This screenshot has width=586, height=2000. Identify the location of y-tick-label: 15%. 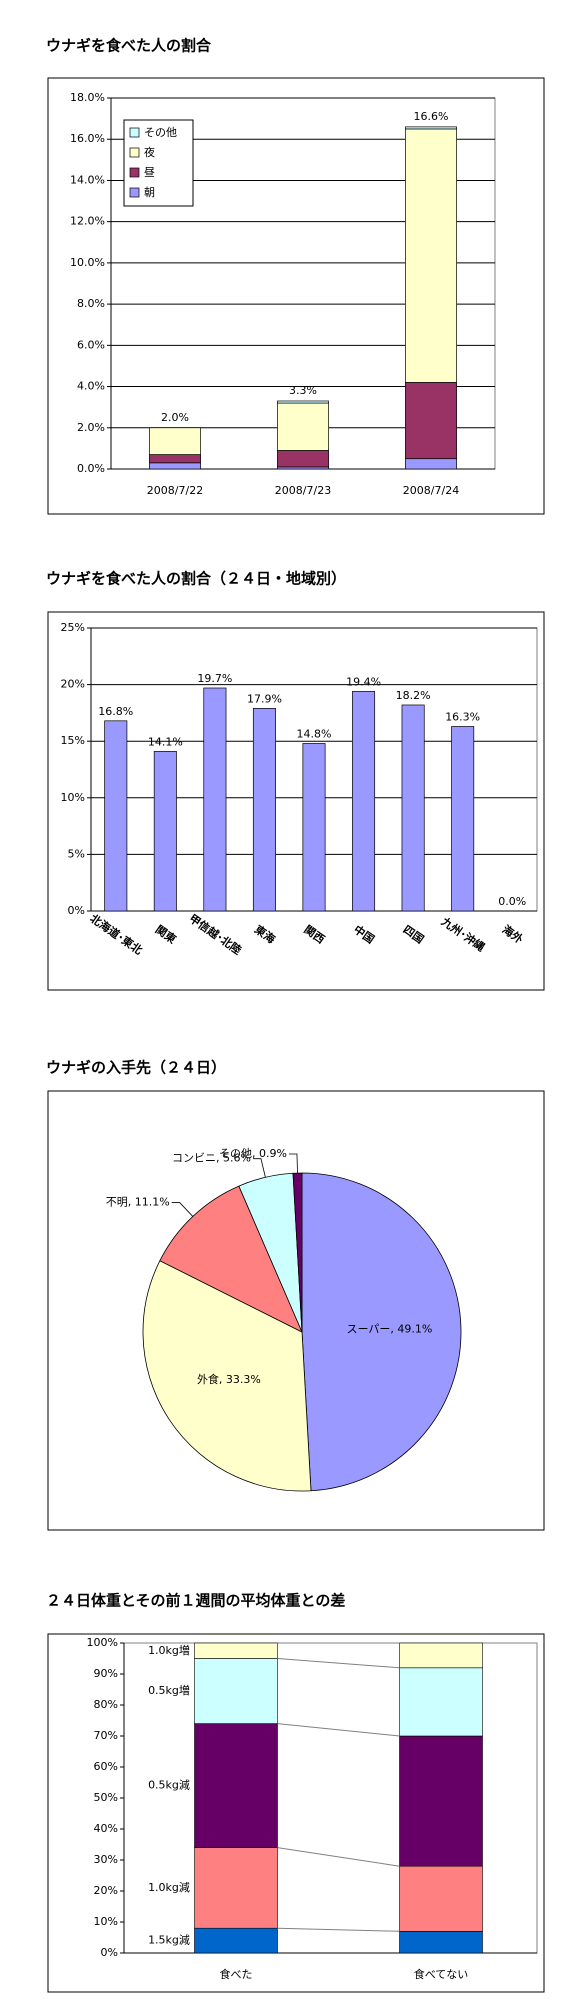
(73, 740).